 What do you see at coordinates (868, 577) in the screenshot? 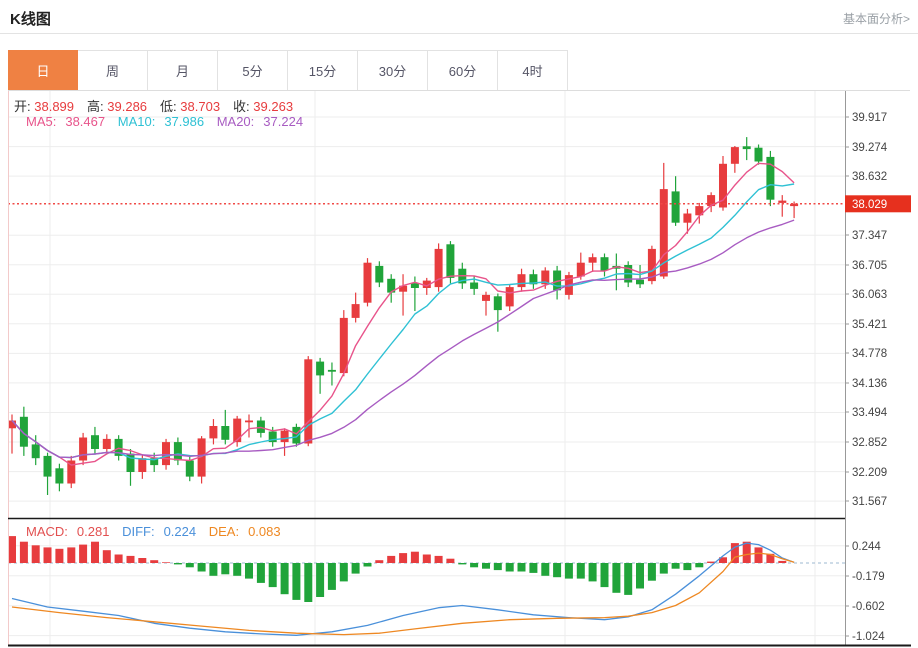
I see `axis-label: -0.179` at bounding box center [868, 577].